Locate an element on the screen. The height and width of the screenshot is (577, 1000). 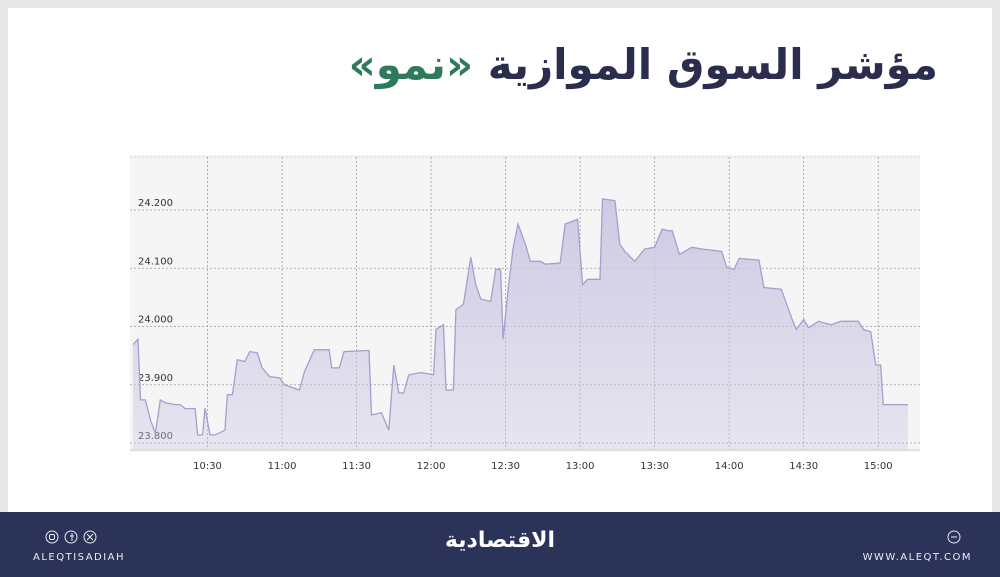
icon-instagram is located at coordinates (52, 537).